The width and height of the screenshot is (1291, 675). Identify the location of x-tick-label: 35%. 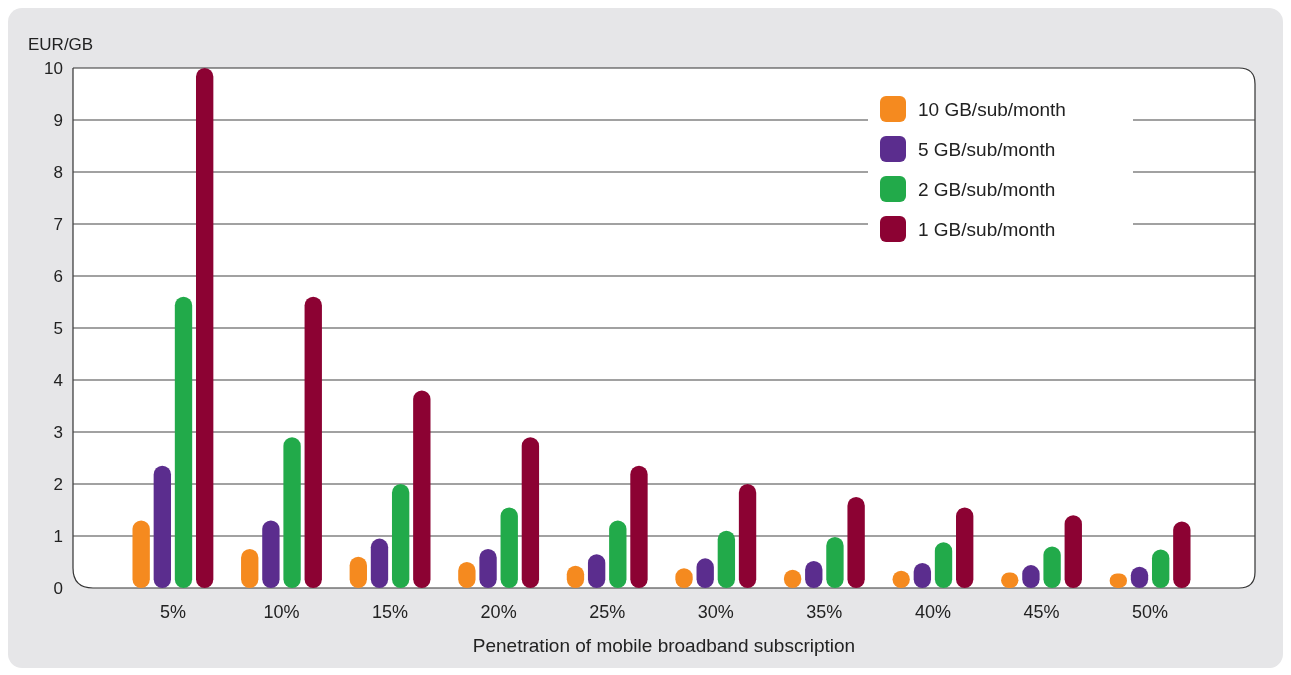
(824, 612).